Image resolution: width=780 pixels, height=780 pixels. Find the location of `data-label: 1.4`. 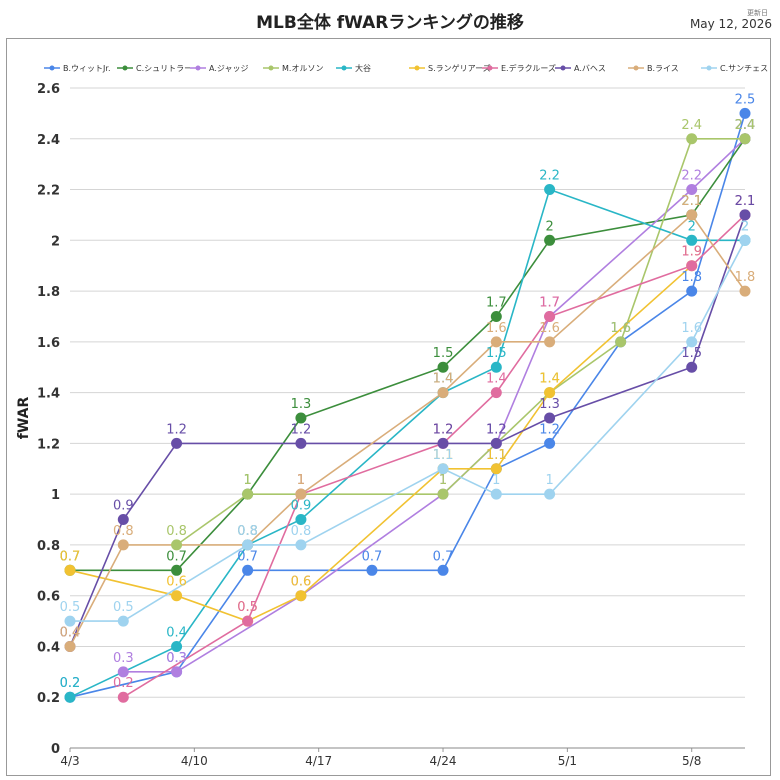

data-label: 1.4 is located at coordinates (443, 379).